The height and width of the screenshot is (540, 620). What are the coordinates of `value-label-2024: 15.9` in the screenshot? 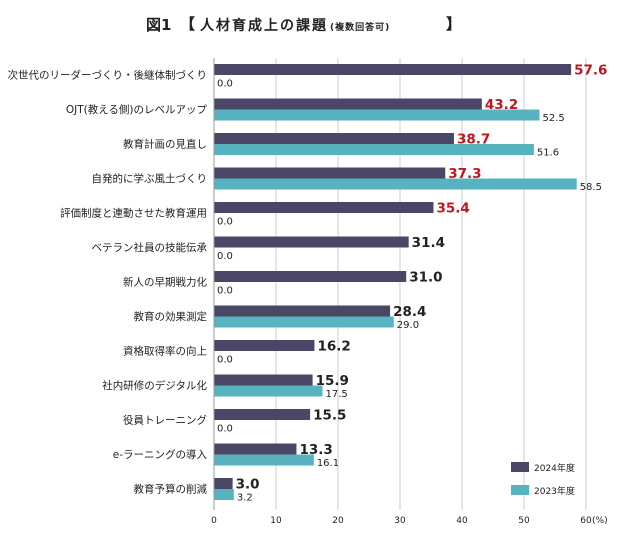 It's located at (332, 381).